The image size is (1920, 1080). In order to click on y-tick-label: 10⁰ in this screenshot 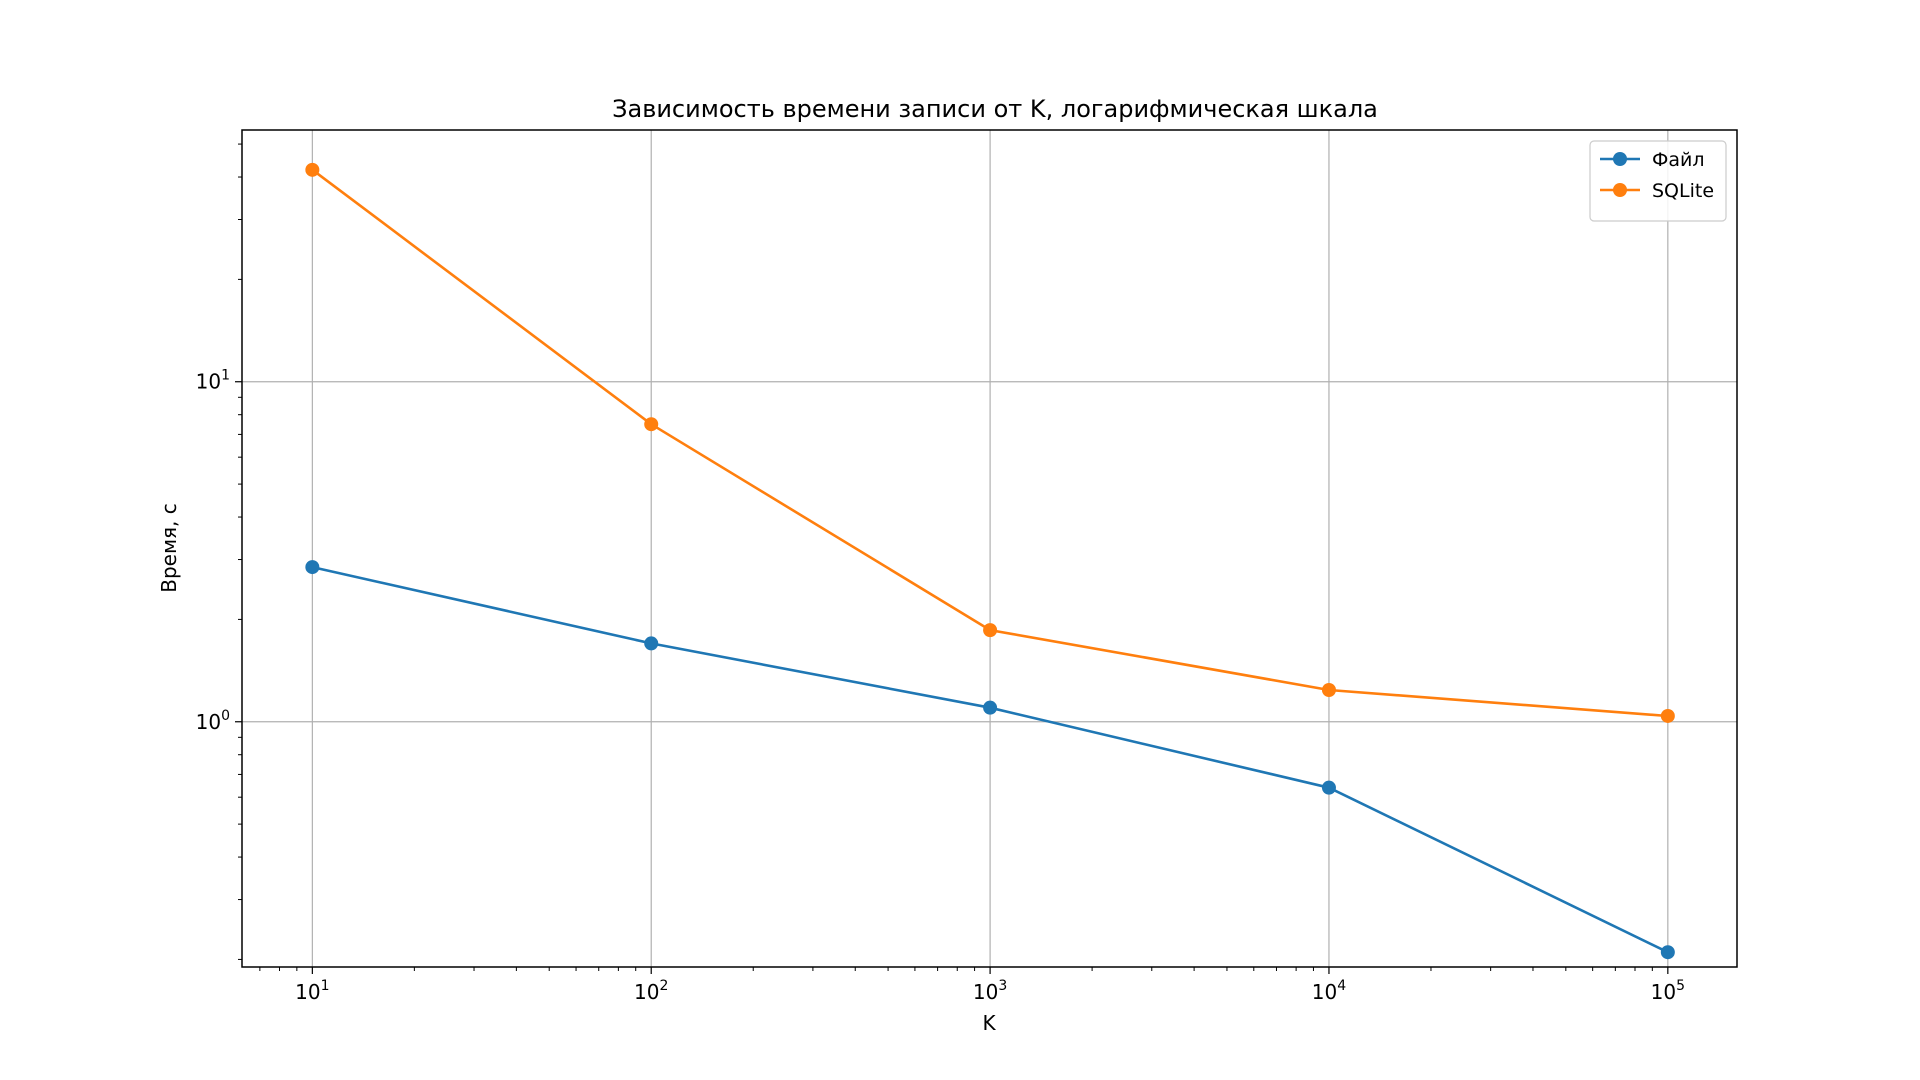, I will do `click(213, 721)`.